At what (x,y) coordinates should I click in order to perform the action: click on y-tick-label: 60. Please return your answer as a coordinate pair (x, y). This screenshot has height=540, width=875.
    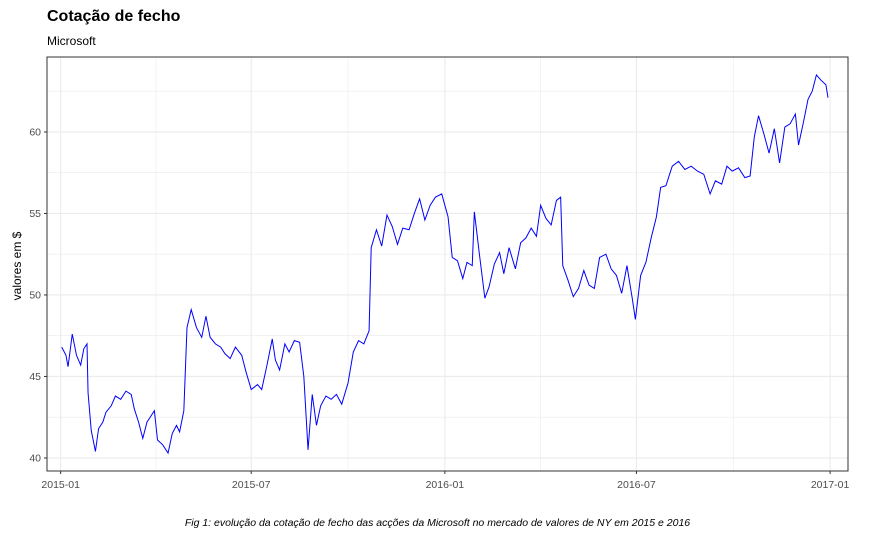
    Looking at the image, I should click on (35, 132).